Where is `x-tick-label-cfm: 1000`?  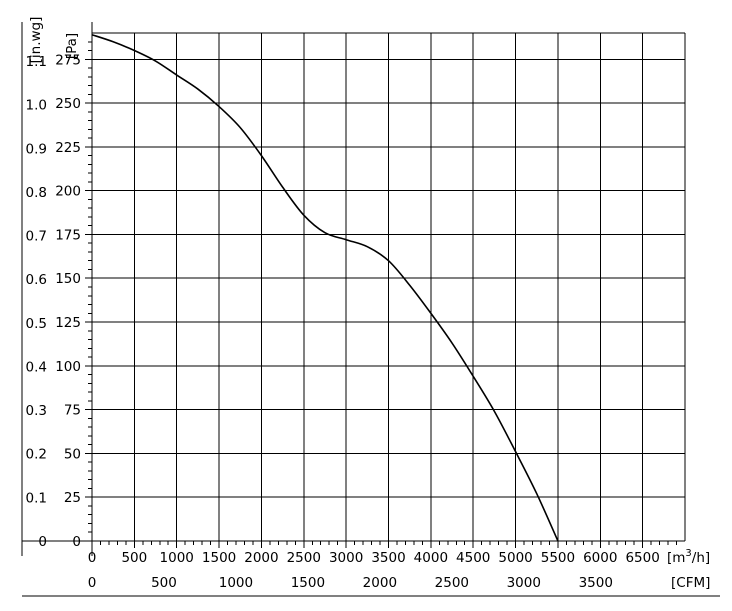 x-tick-label-cfm: 1000 is located at coordinates (236, 583).